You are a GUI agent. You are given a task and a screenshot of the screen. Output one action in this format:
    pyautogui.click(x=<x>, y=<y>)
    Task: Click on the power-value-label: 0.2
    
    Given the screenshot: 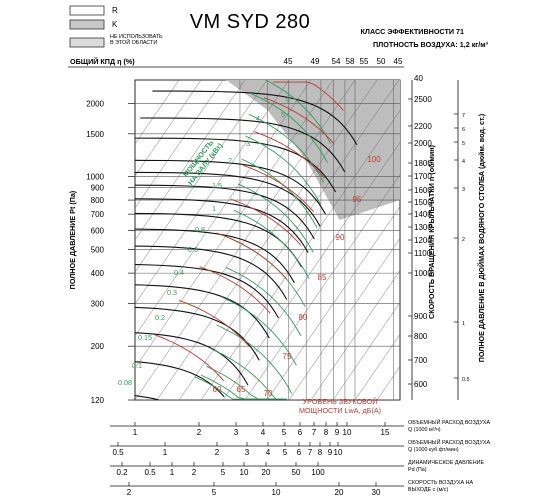 What is the action you would take?
    pyautogui.click(x=160, y=317)
    